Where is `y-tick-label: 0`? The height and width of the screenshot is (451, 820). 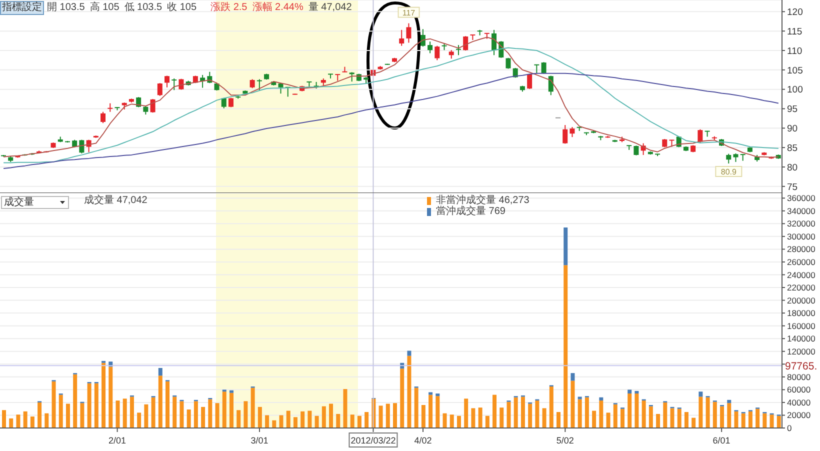 y-tick-label: 0 is located at coordinates (789, 428).